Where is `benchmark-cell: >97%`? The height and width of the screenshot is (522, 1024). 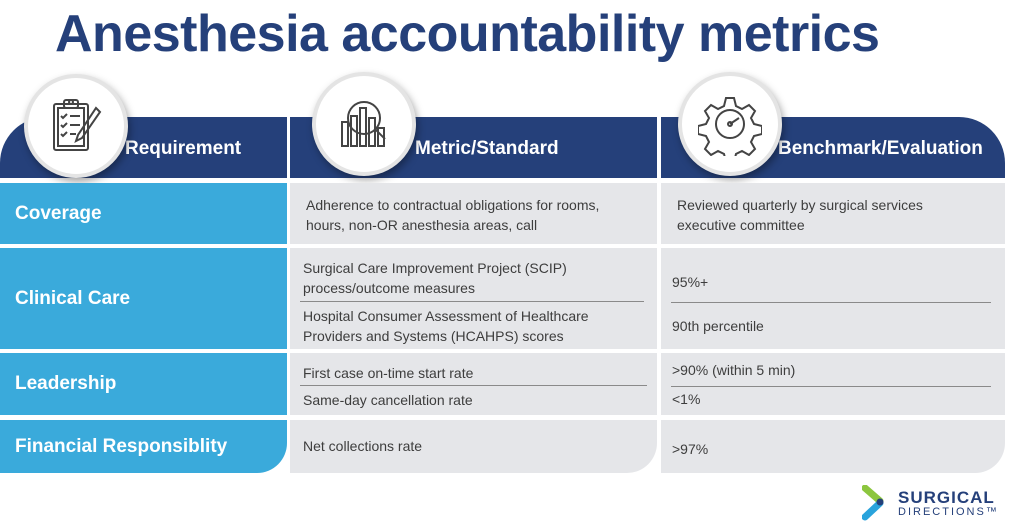 benchmark-cell: >97% is located at coordinates (833, 446).